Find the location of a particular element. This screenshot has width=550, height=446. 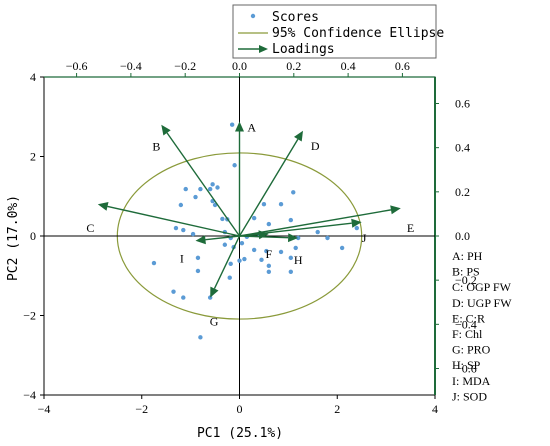

y-tick-label: 2 is located at coordinates (33, 157).